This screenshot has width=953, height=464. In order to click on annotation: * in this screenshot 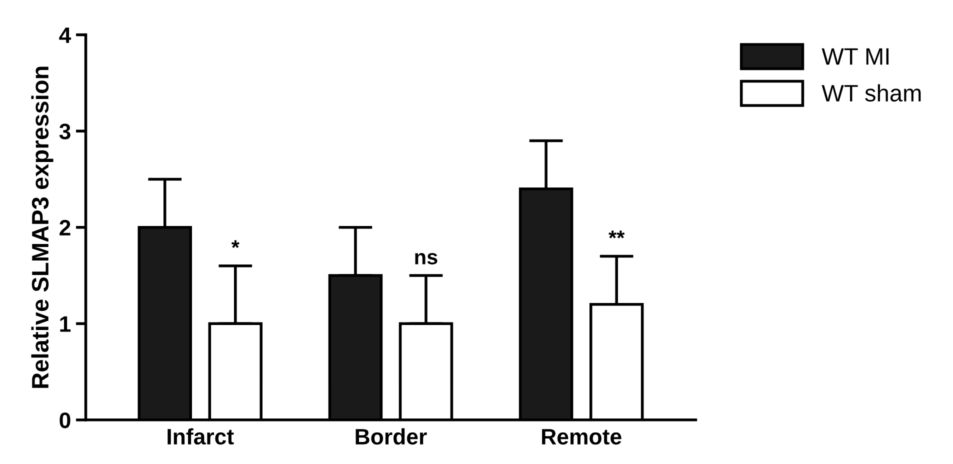, I will do `click(235, 244)`.